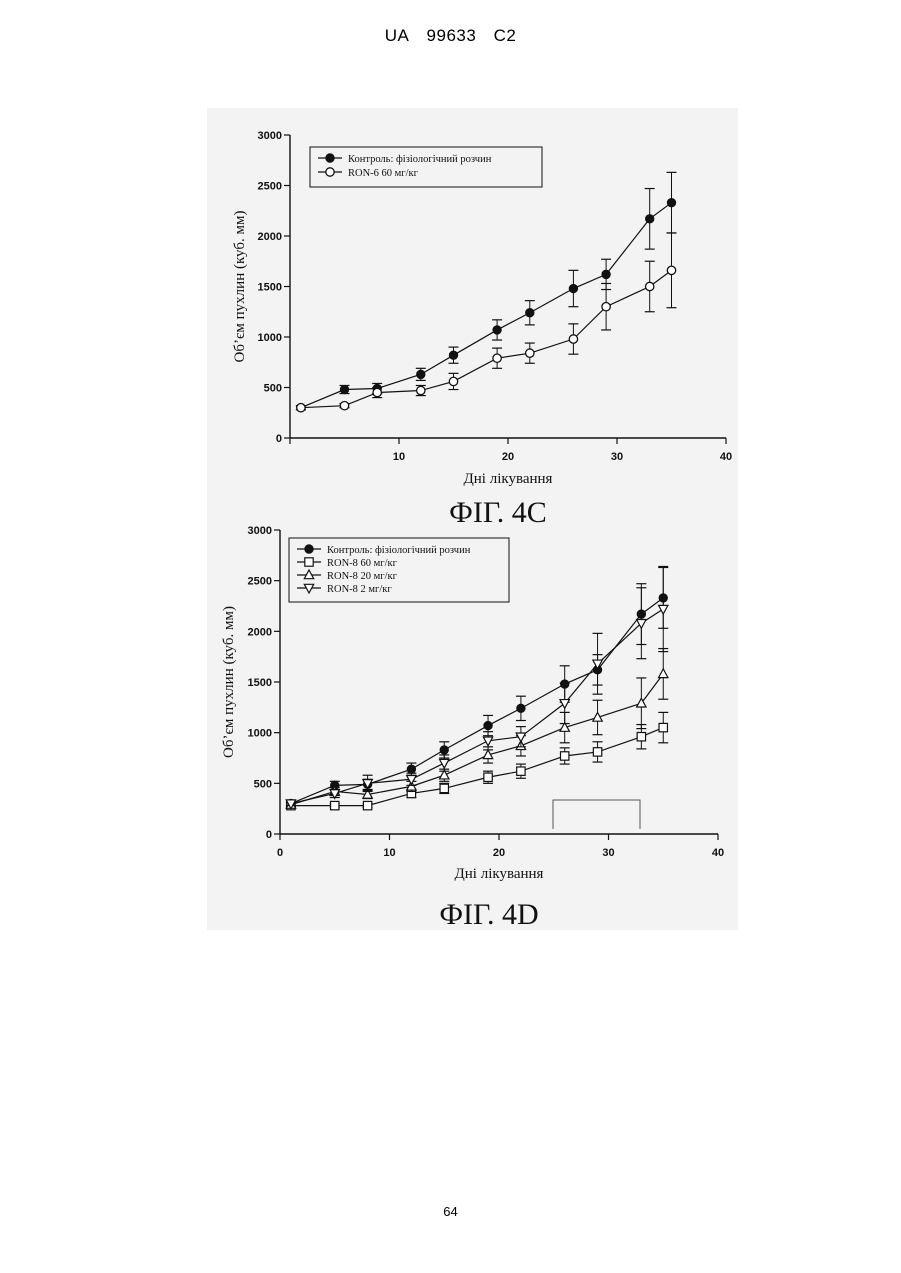  Describe the element at coordinates (397, 35) in the screenshot. I see `header-country: UA` at that location.